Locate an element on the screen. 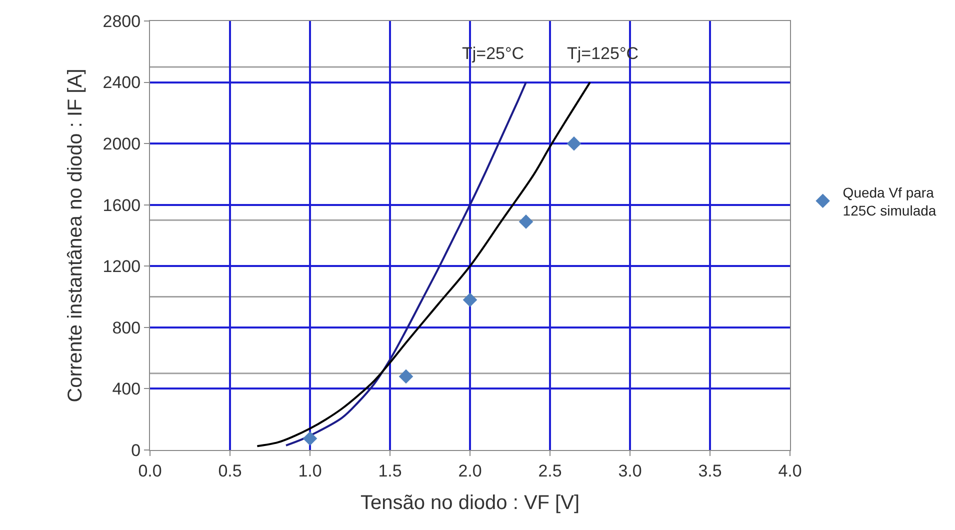 This screenshot has height=530, width=955. x-axis-title: Tensão no diodo : VF [V] is located at coordinates (470, 503).